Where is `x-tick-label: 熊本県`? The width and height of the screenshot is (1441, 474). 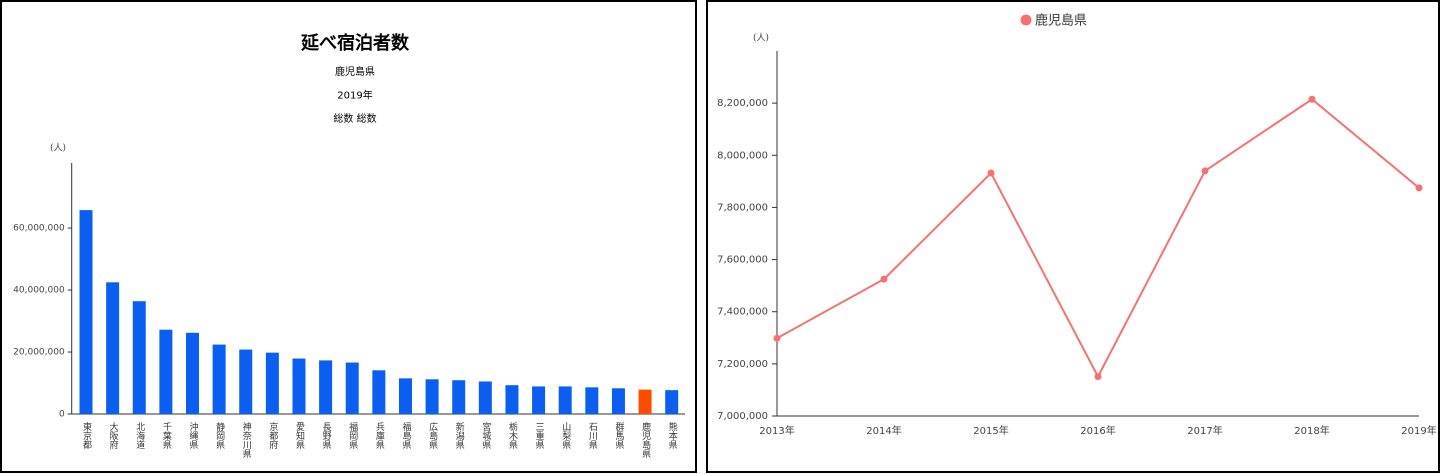
x-tick-label: 熊本県 is located at coordinates (672, 435).